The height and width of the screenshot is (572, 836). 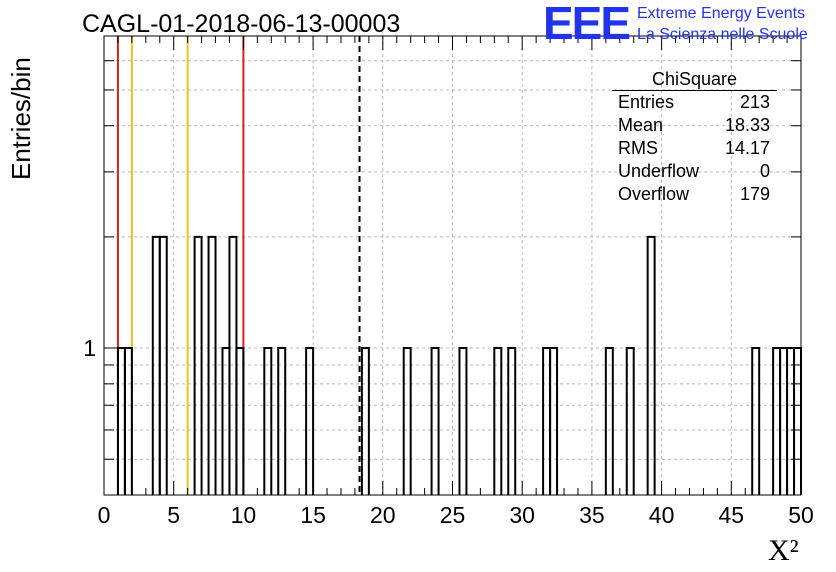 What do you see at coordinates (754, 194) in the screenshot?
I see `stats-value: 179` at bounding box center [754, 194].